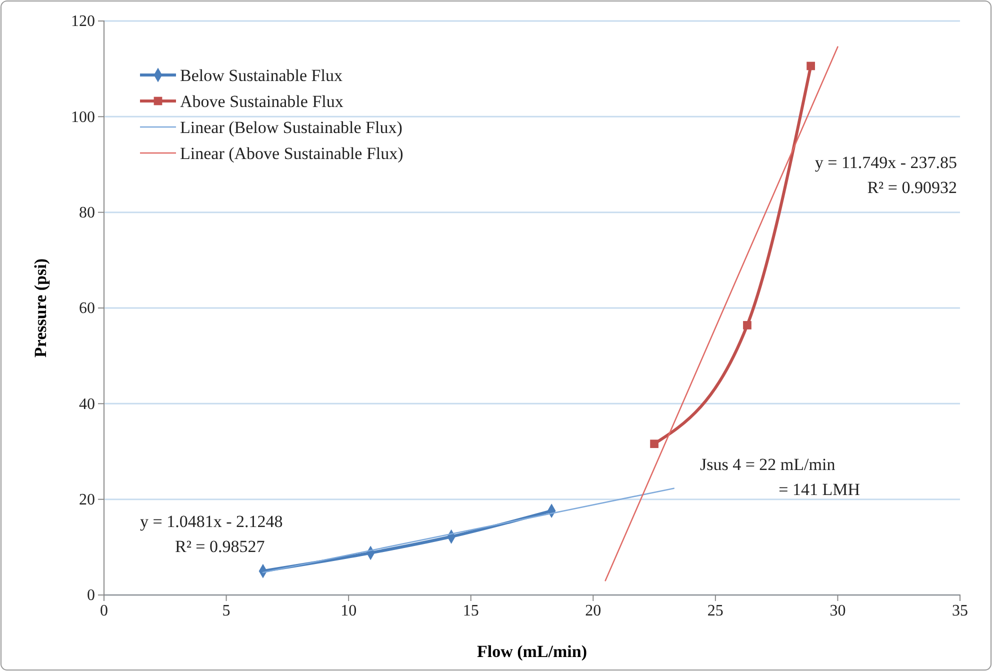 The image size is (992, 671). I want to click on y-tick-label: 0, so click(91, 595).